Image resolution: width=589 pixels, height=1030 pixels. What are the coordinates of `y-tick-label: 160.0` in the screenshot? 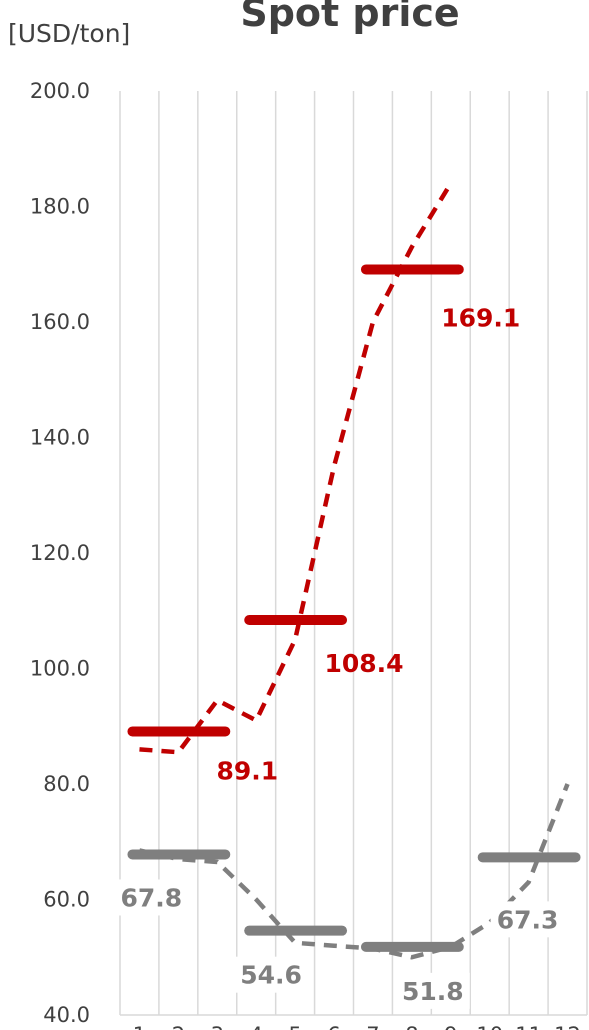 It's located at (60, 322).